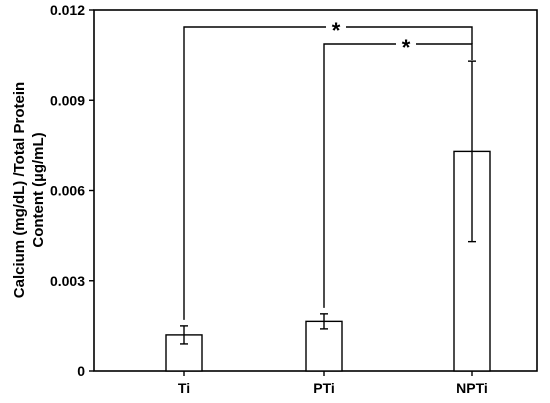 This screenshot has height=403, width=550. Describe the element at coordinates (19, 190) in the screenshot. I see `y-axis-label-line-1: Calcium (mg/dL) /Total Protein` at that location.